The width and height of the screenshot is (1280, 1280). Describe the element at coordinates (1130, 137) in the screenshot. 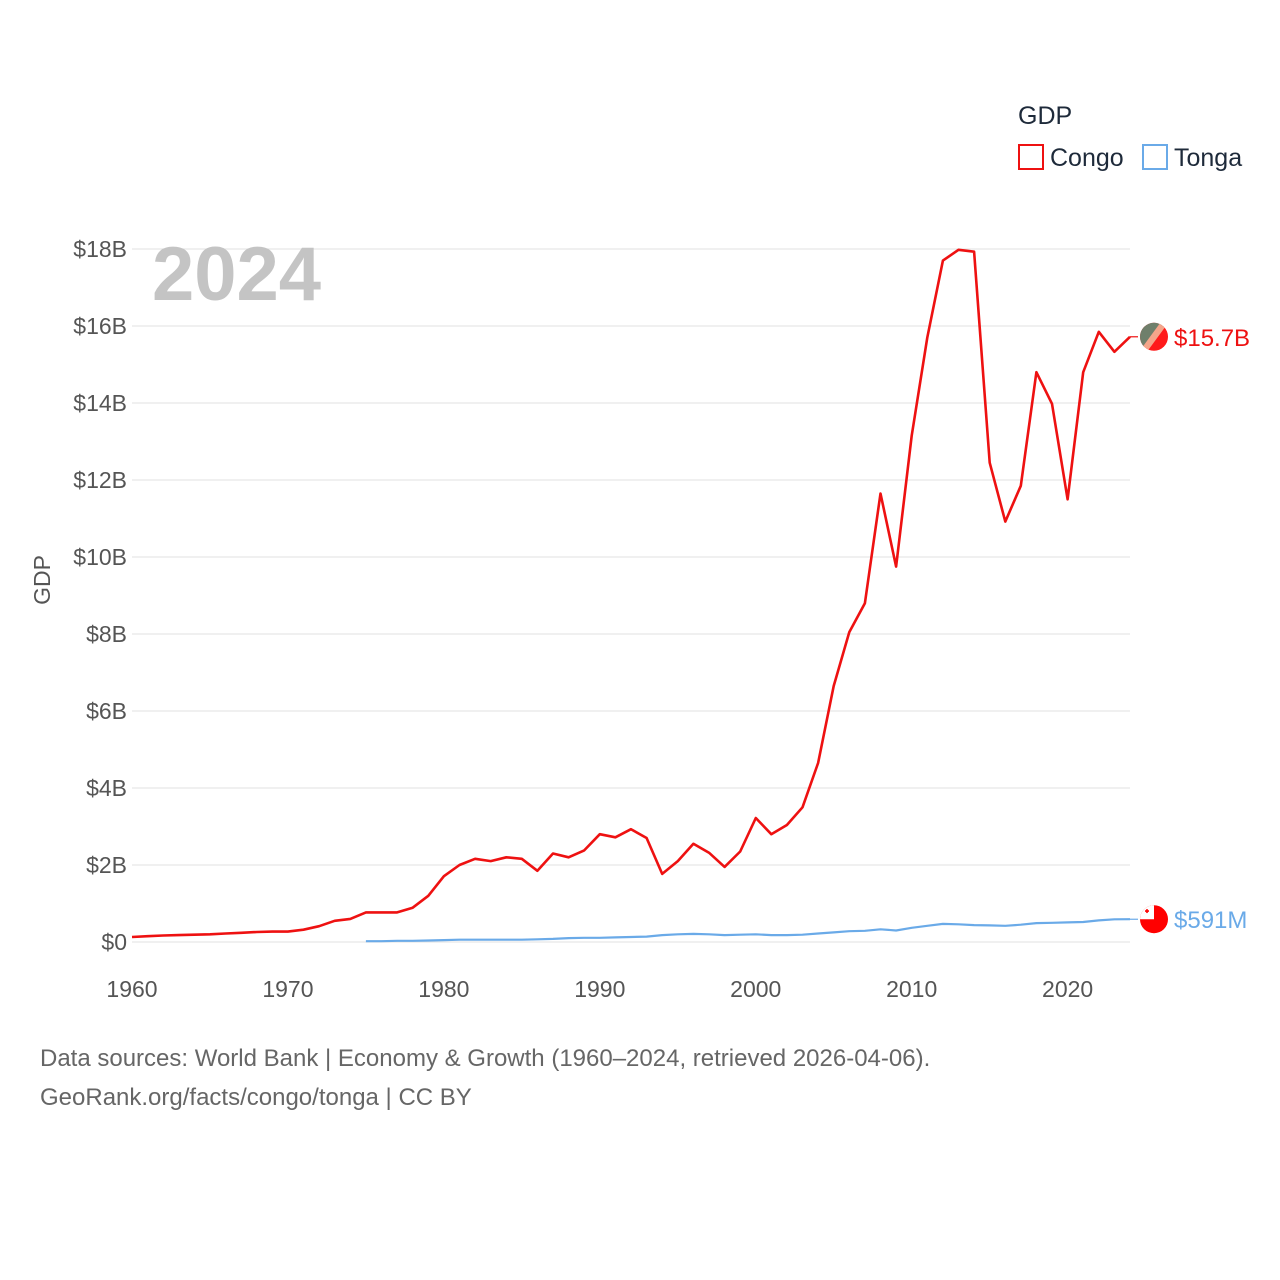

I see `legend: GDP Congo Tonga` at that location.